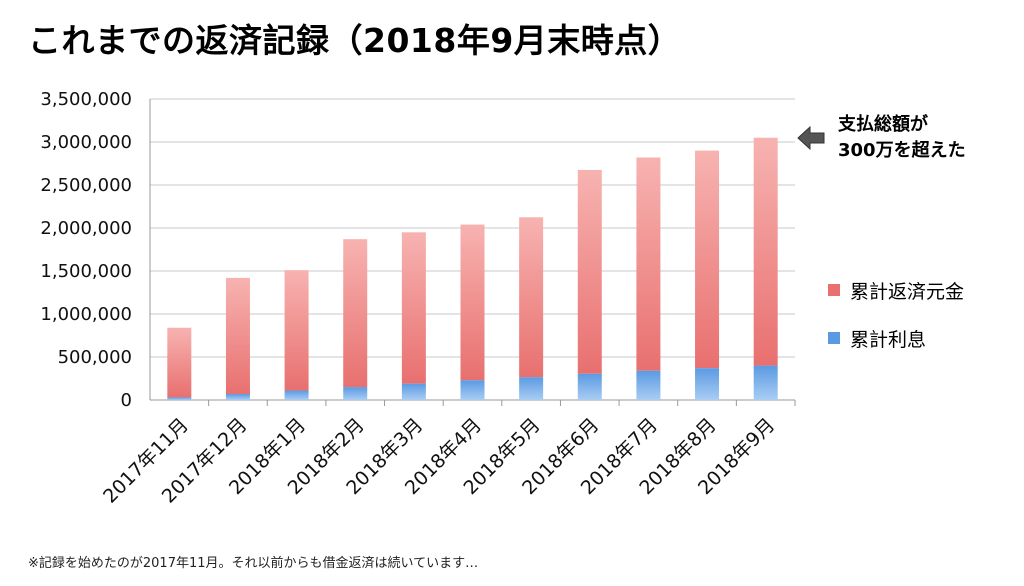 The height and width of the screenshot is (586, 1024). Describe the element at coordinates (907, 291) in the screenshot. I see `legend-label-principal: 累計返済元金` at that location.